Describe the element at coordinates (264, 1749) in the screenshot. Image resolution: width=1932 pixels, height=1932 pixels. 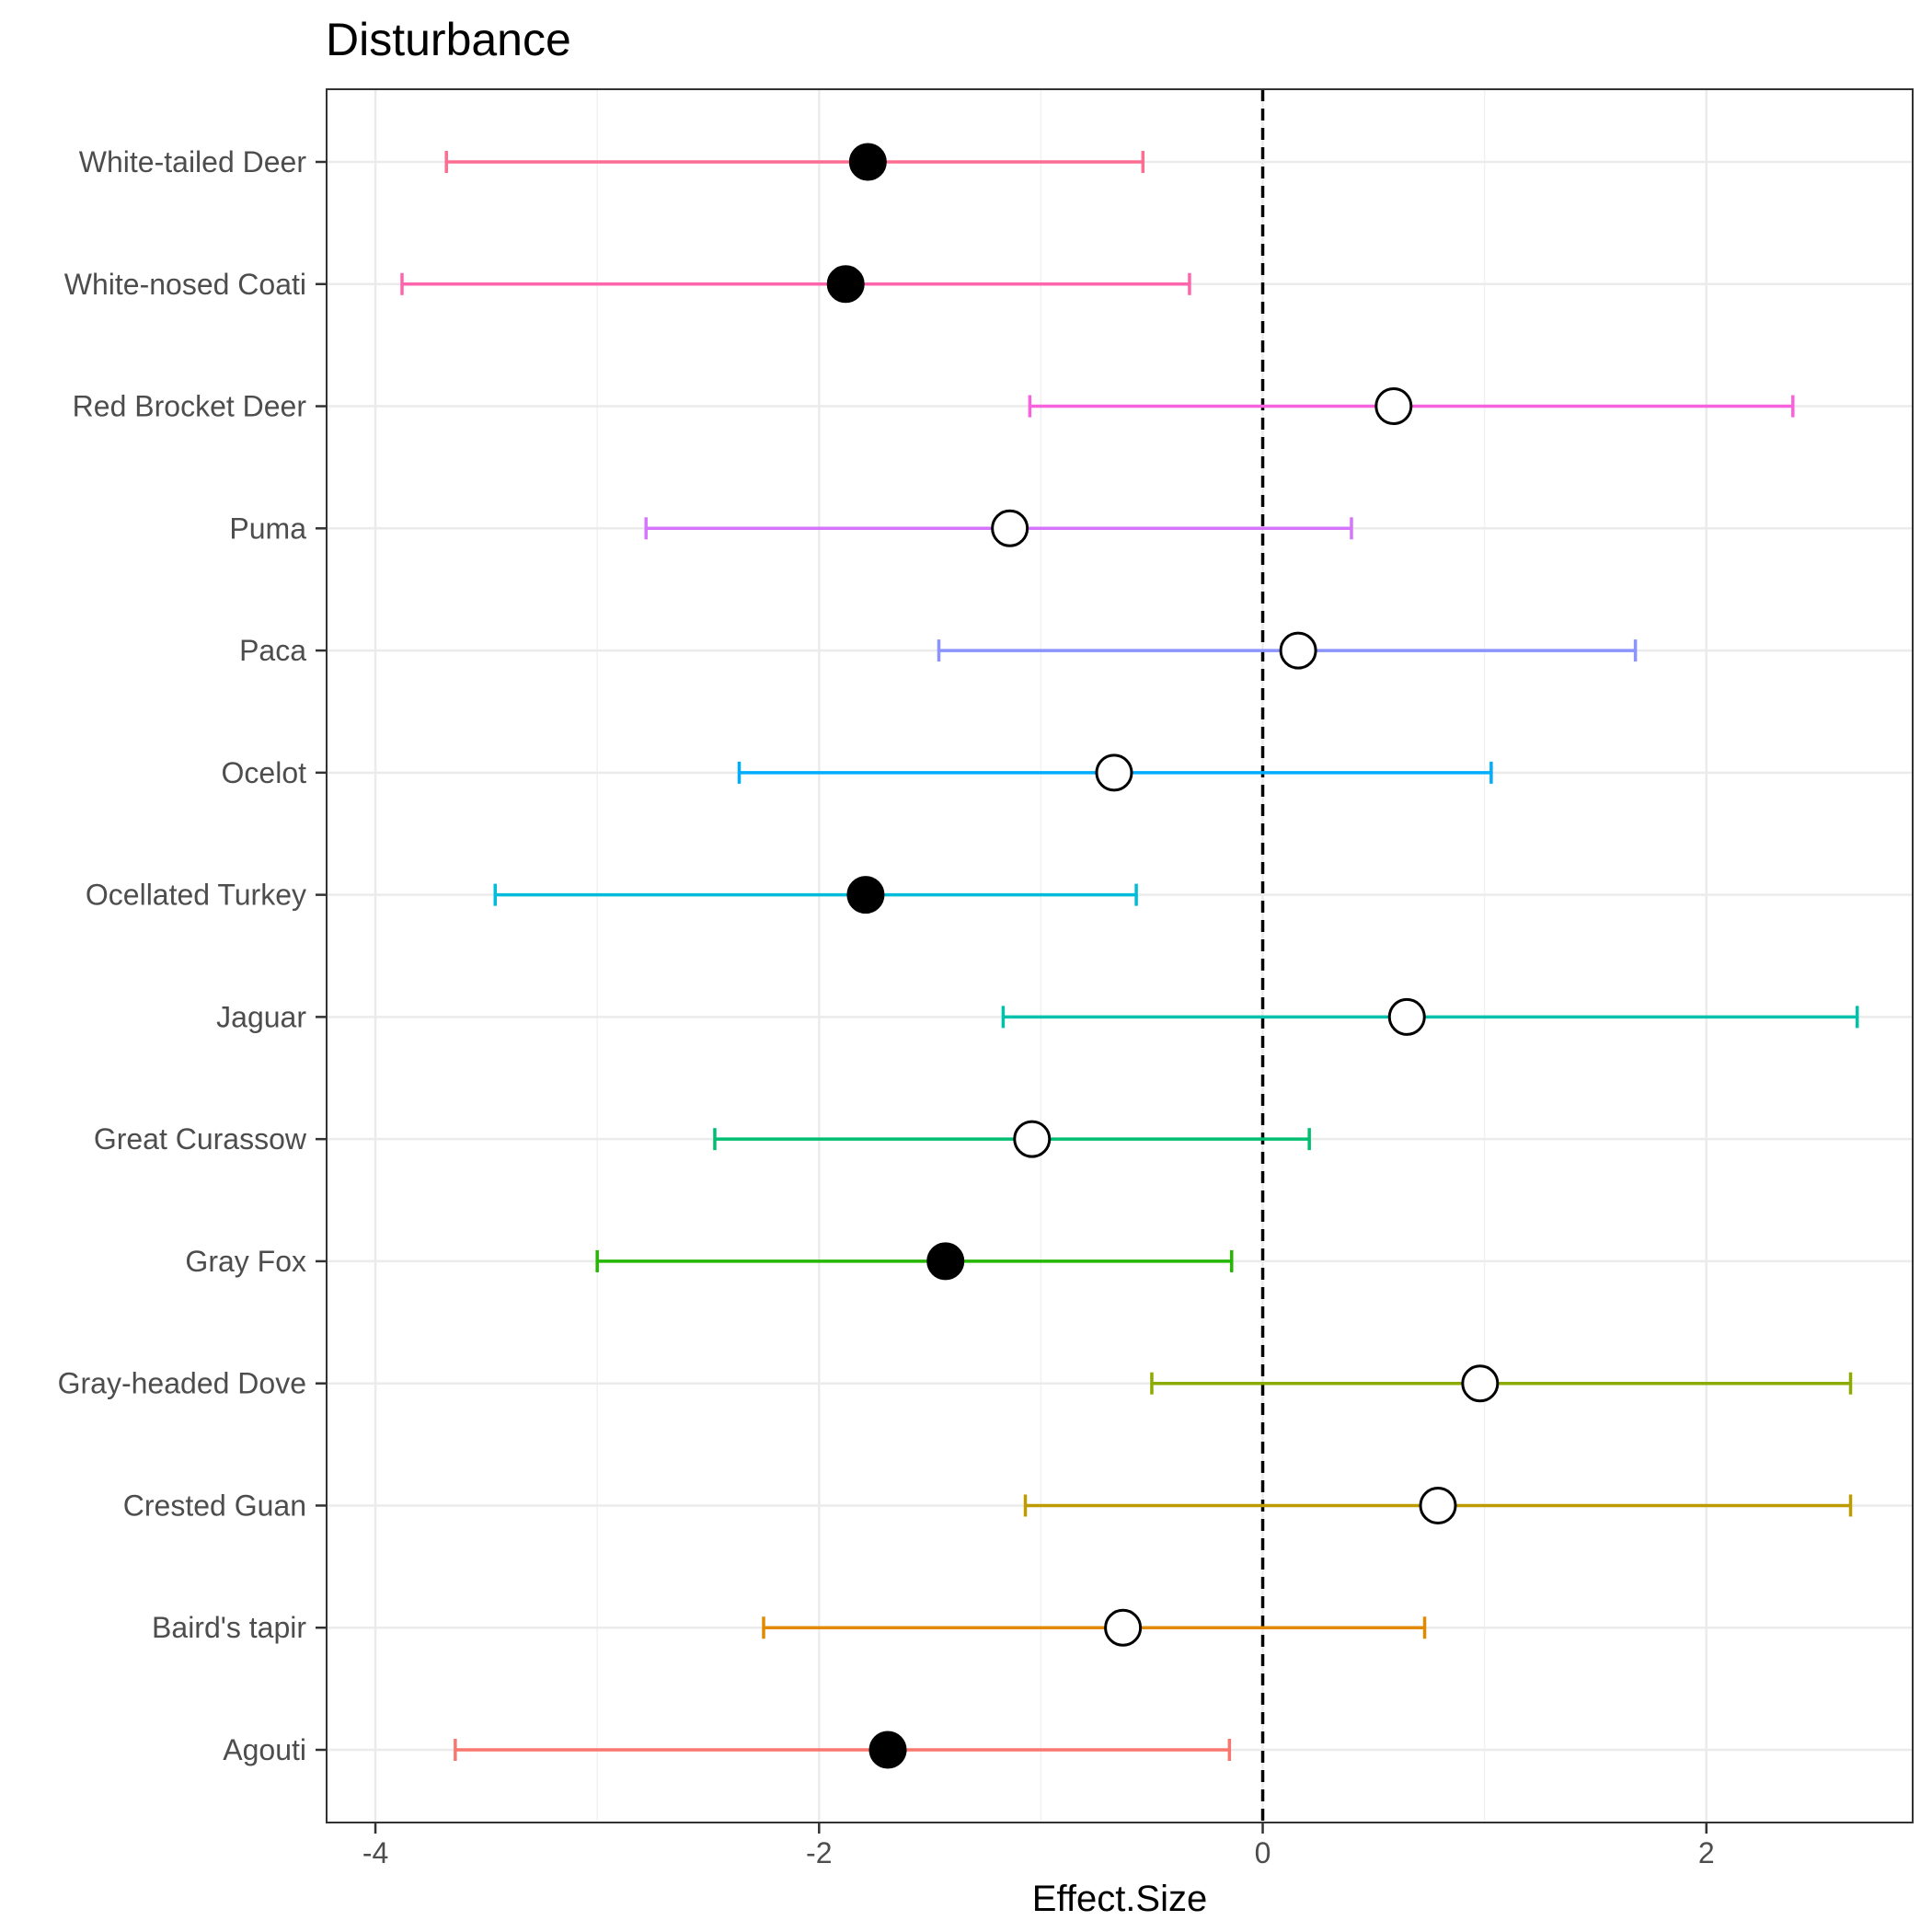
I see `y-tick-label: Agouti` at that location.